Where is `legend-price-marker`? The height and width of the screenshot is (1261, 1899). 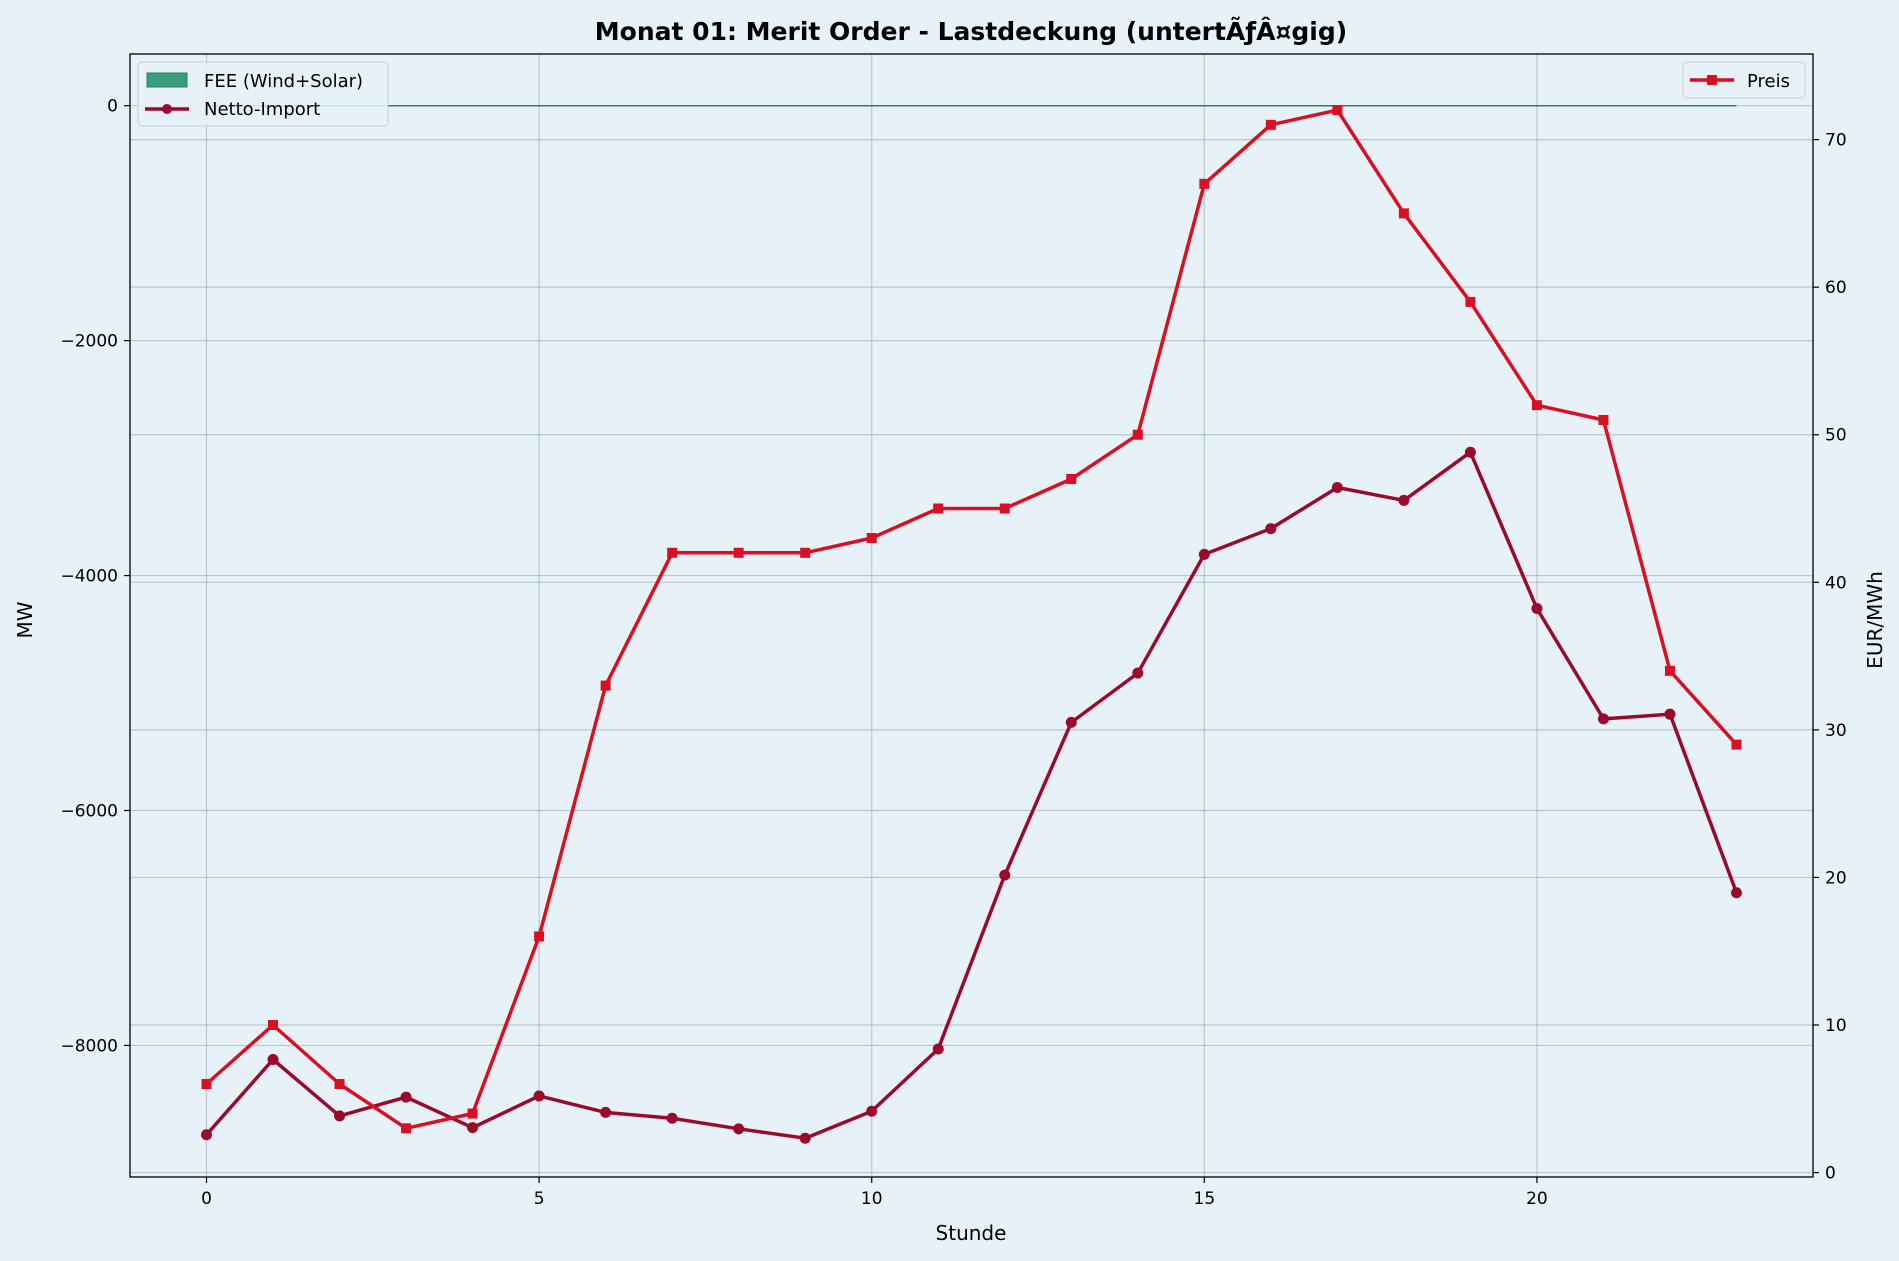 legend-price-marker is located at coordinates (1712, 80).